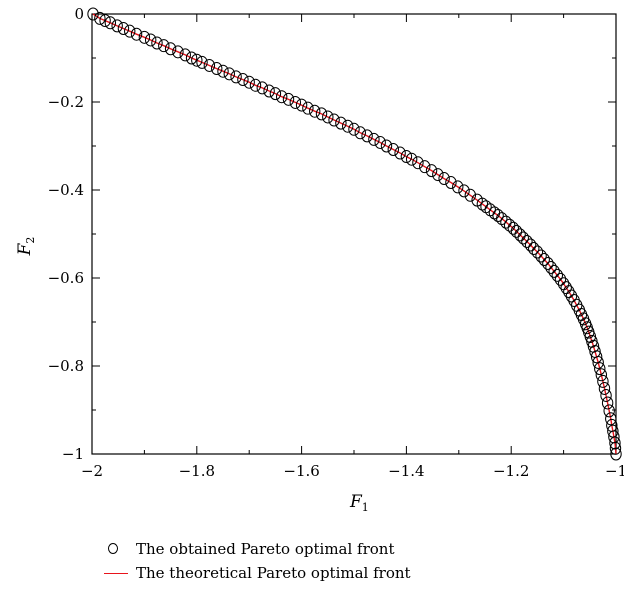 The image size is (624, 592). What do you see at coordinates (66, 366) in the screenshot?
I see `y-tick-label: −0.8` at bounding box center [66, 366].